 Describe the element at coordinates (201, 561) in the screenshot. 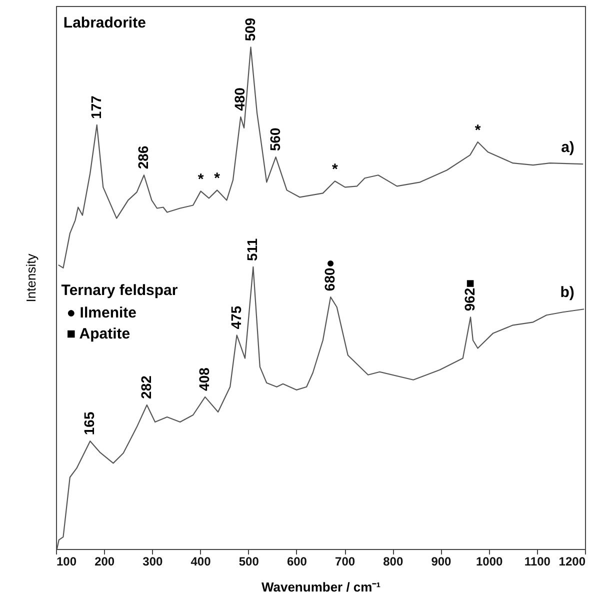

I see `x-tick-label: 400` at that location.